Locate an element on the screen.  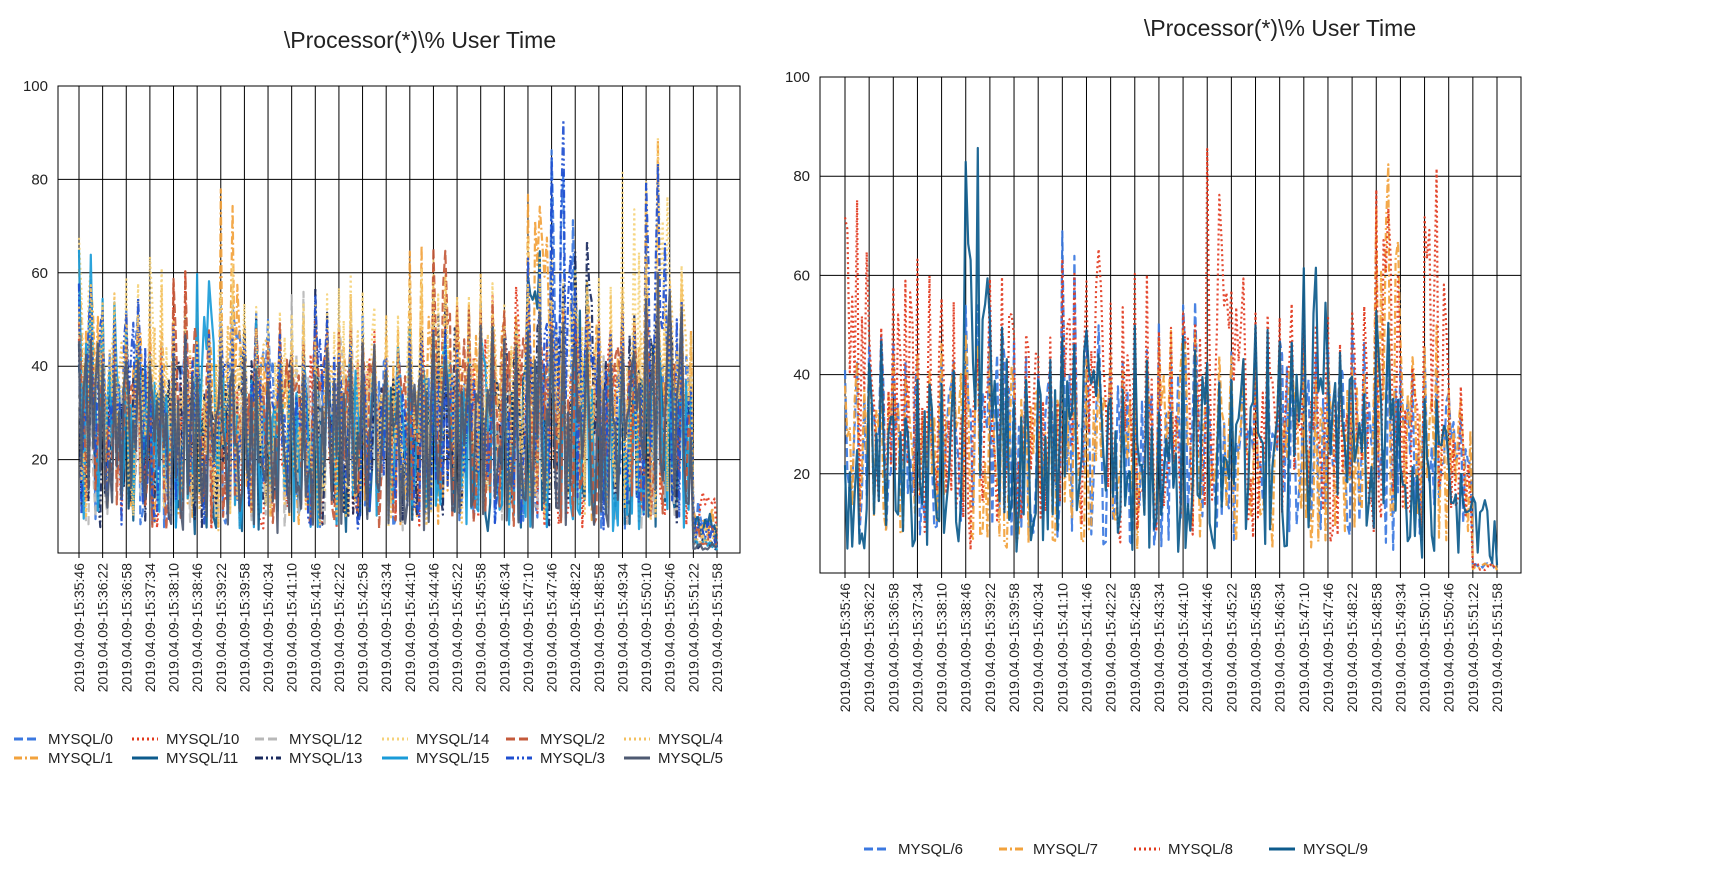
legend-label: MYSQL/12 is located at coordinates (325, 739).